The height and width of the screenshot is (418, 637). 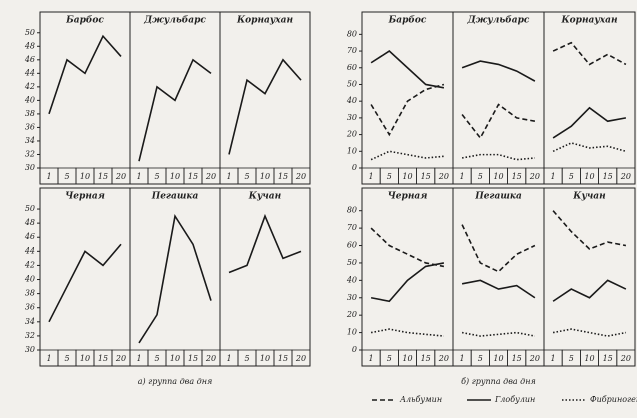 I want to click on panel-title: Пегашка, so click(x=175, y=197).